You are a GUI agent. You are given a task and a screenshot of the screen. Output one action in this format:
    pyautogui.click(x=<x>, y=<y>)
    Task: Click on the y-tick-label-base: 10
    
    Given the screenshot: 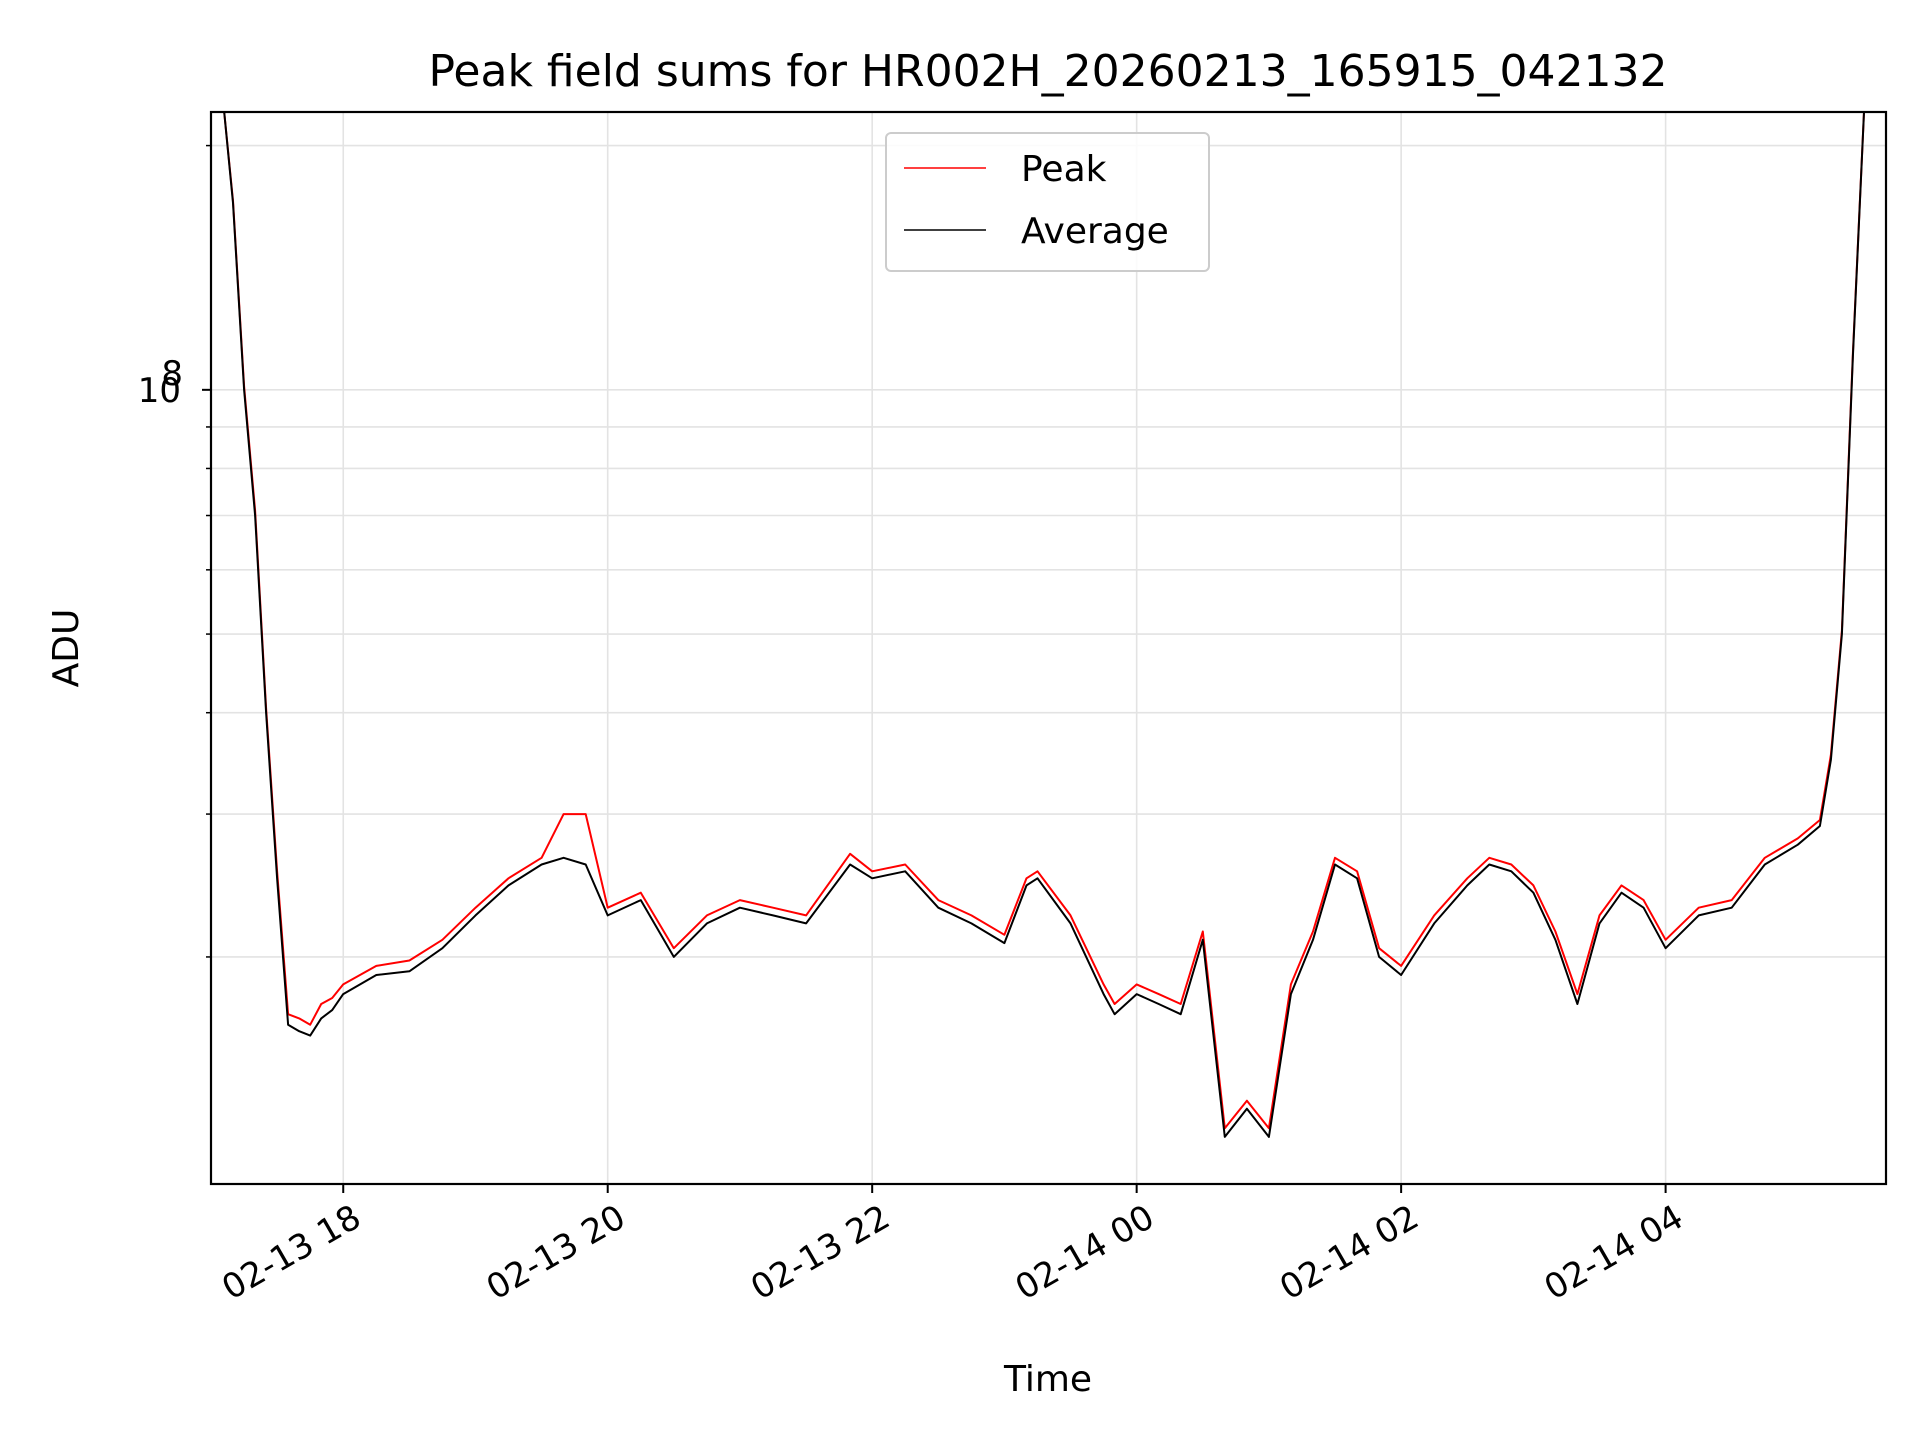 What is the action you would take?
    pyautogui.click(x=159, y=391)
    